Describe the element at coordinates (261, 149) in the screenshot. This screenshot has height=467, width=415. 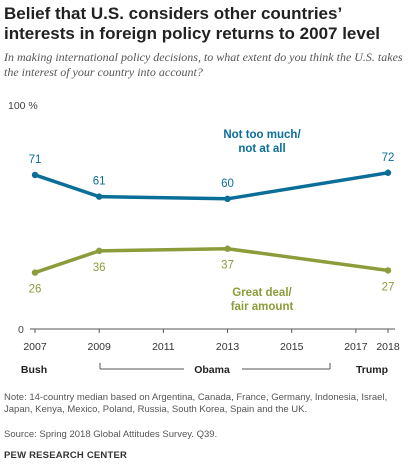
I see `series-label-0-line-1: not at all` at that location.